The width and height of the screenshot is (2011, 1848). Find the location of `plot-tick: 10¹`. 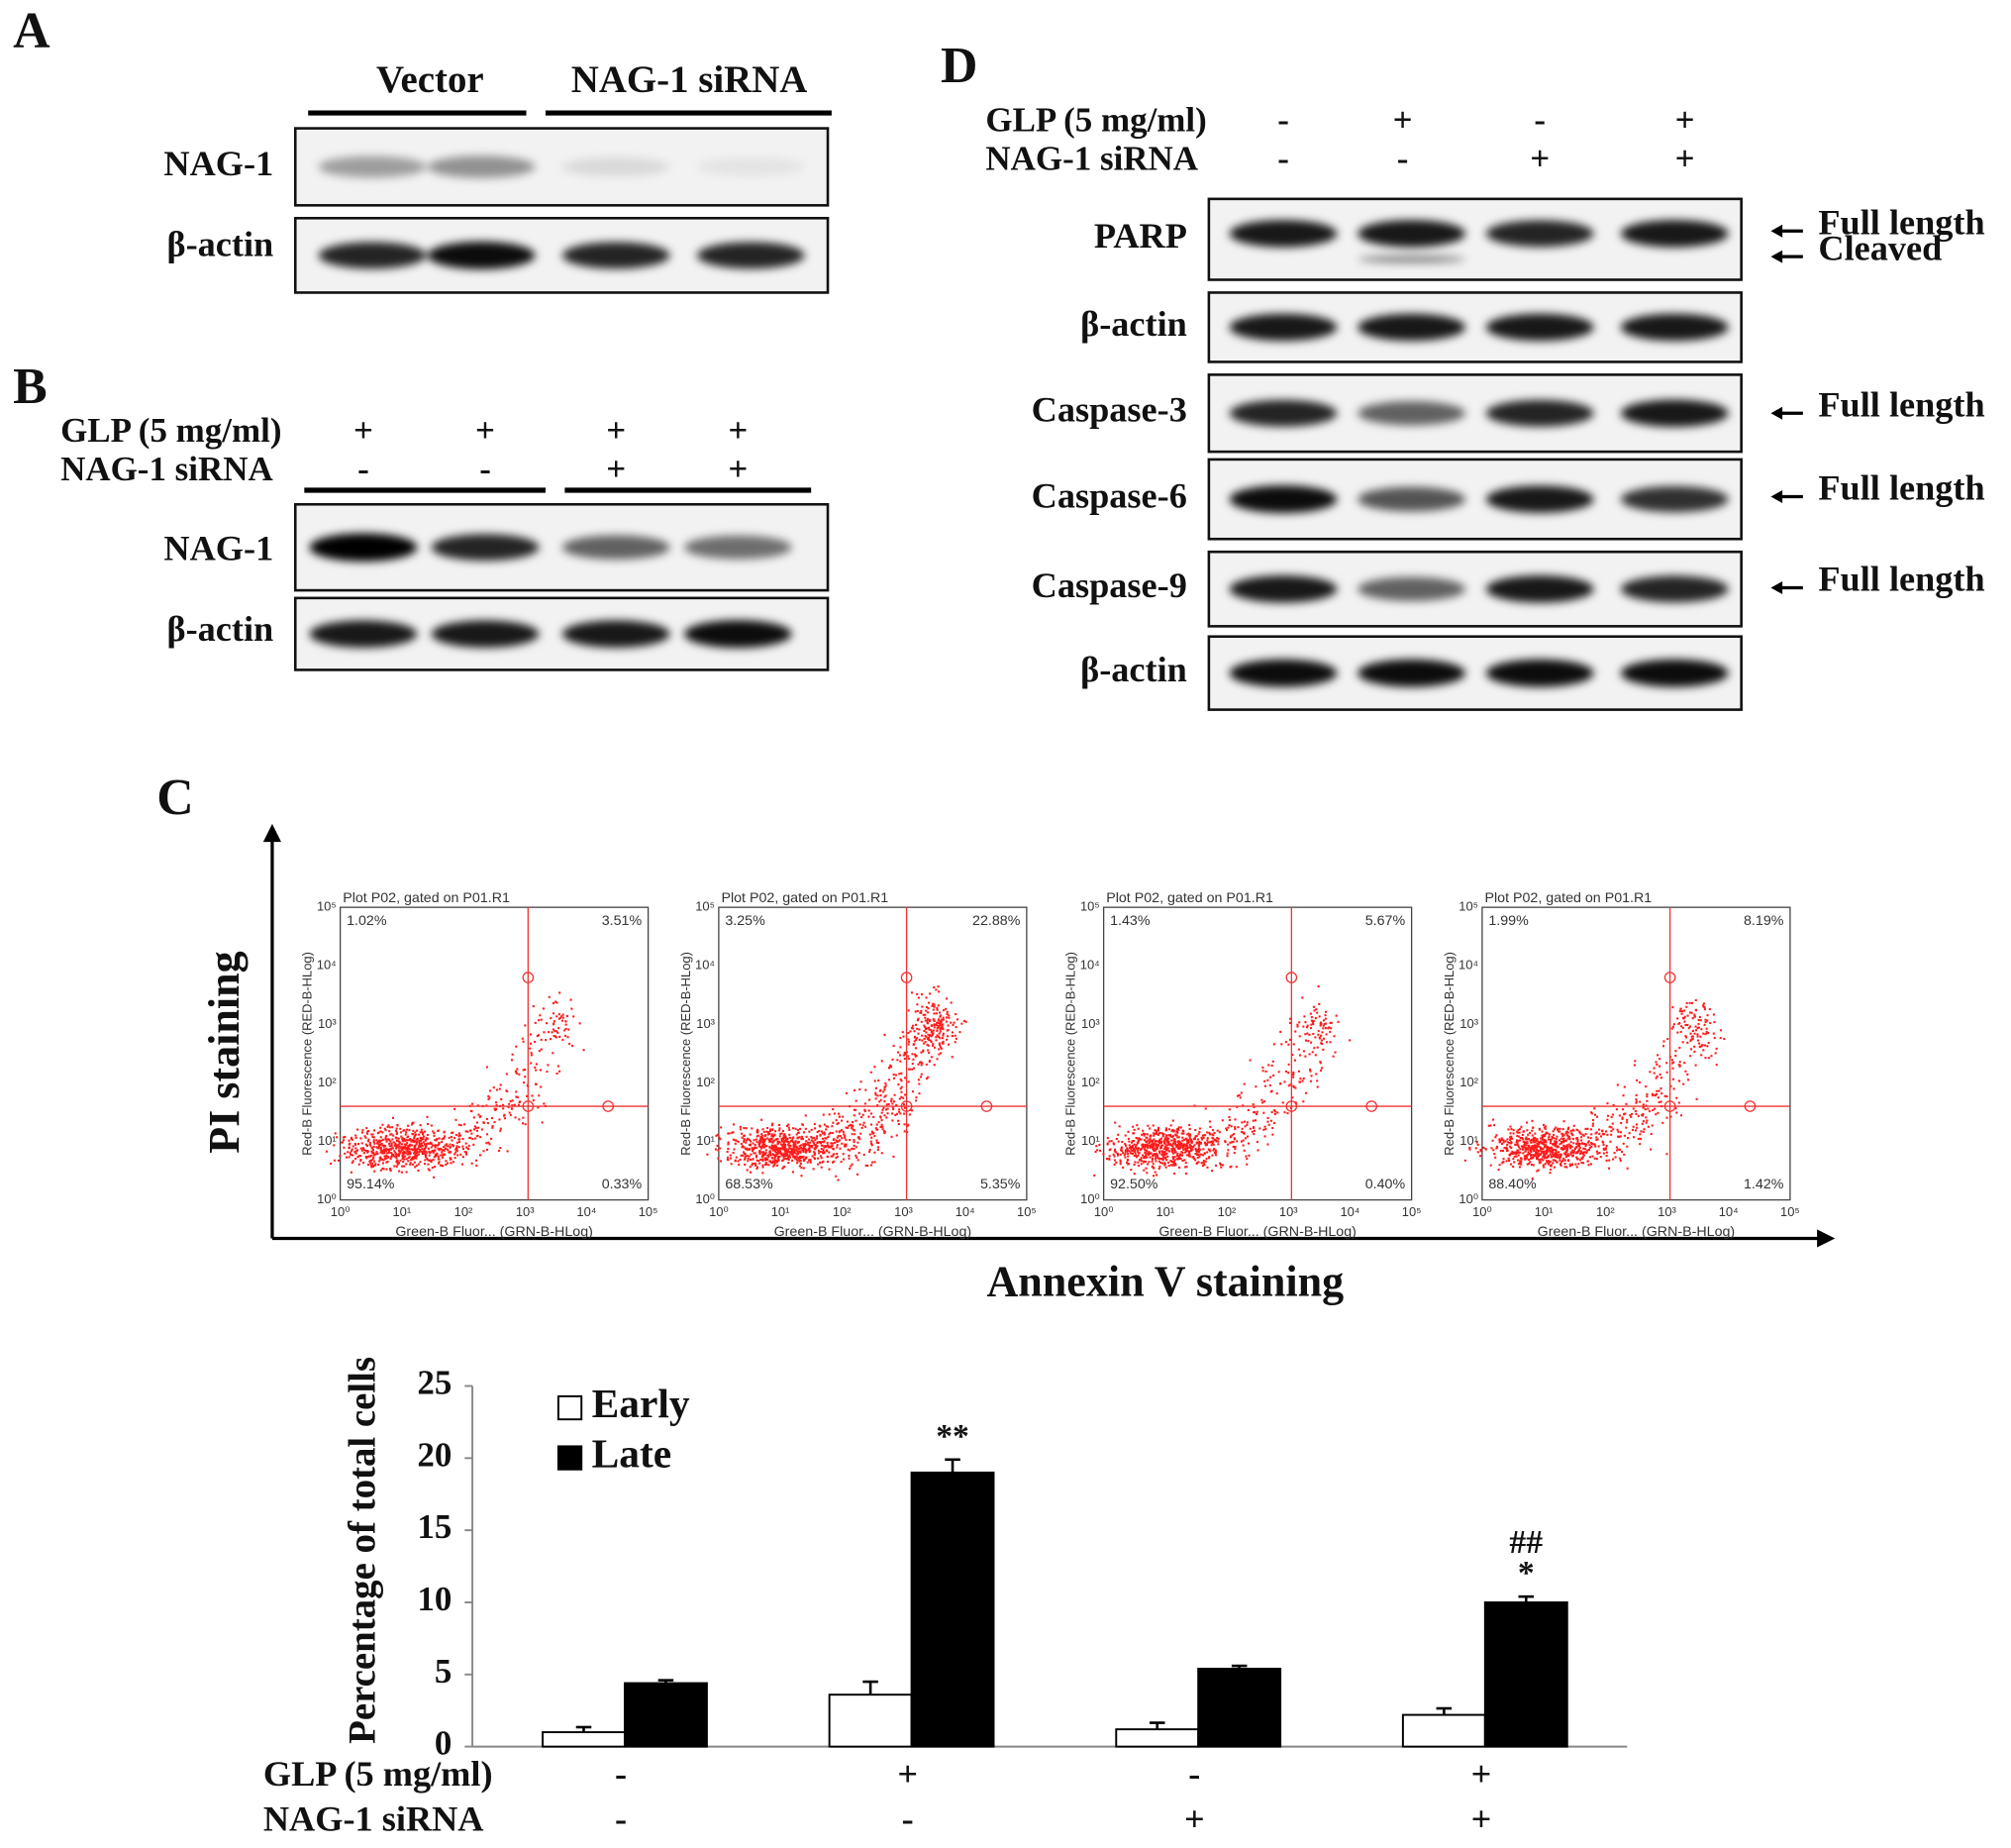

plot-tick: 10¹ is located at coordinates (1165, 1212).